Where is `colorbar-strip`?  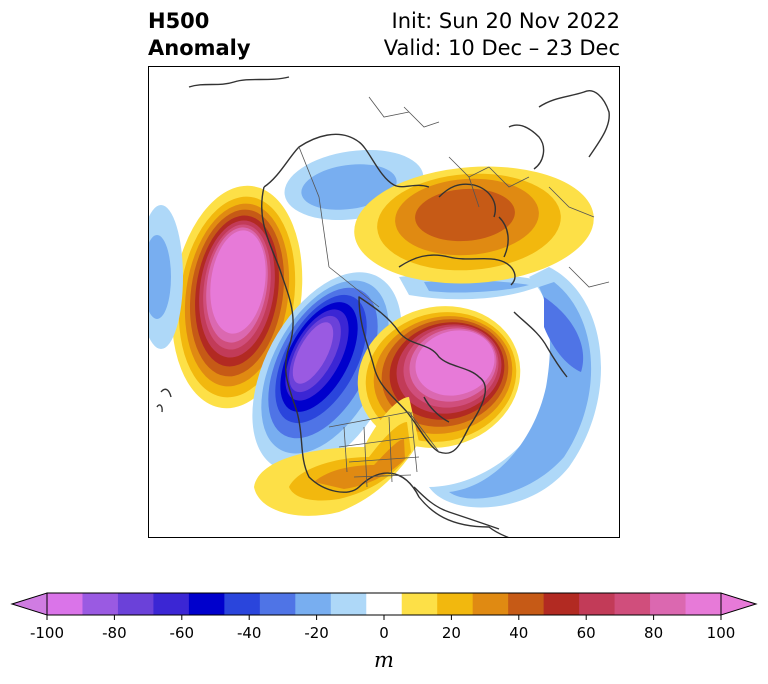
colorbar-strip is located at coordinates (384, 606).